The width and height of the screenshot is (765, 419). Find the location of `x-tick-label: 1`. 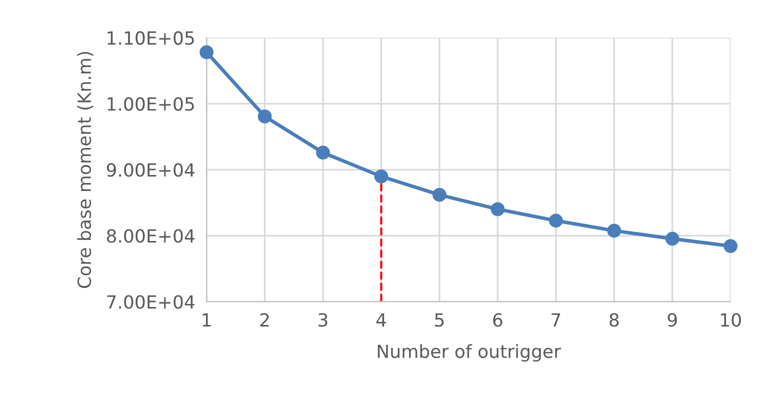

x-tick-label: 1 is located at coordinates (206, 320).